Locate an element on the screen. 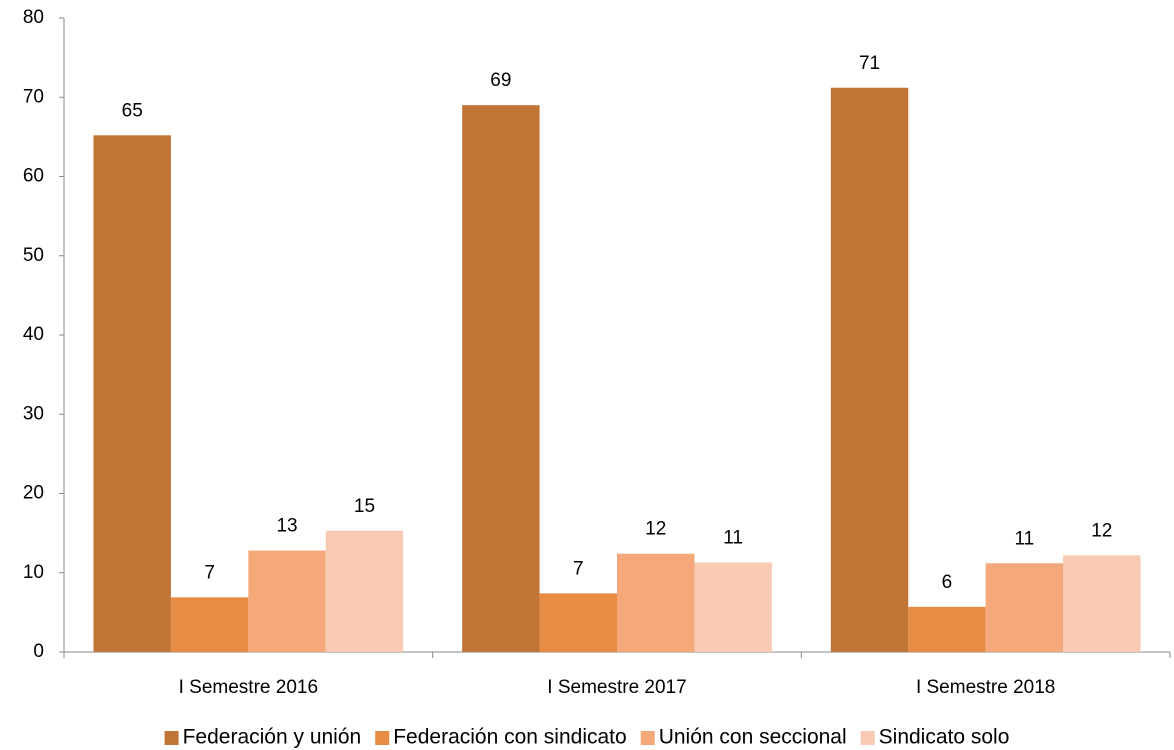 The width and height of the screenshot is (1174, 750). y-tick-label: 30 is located at coordinates (33, 413).